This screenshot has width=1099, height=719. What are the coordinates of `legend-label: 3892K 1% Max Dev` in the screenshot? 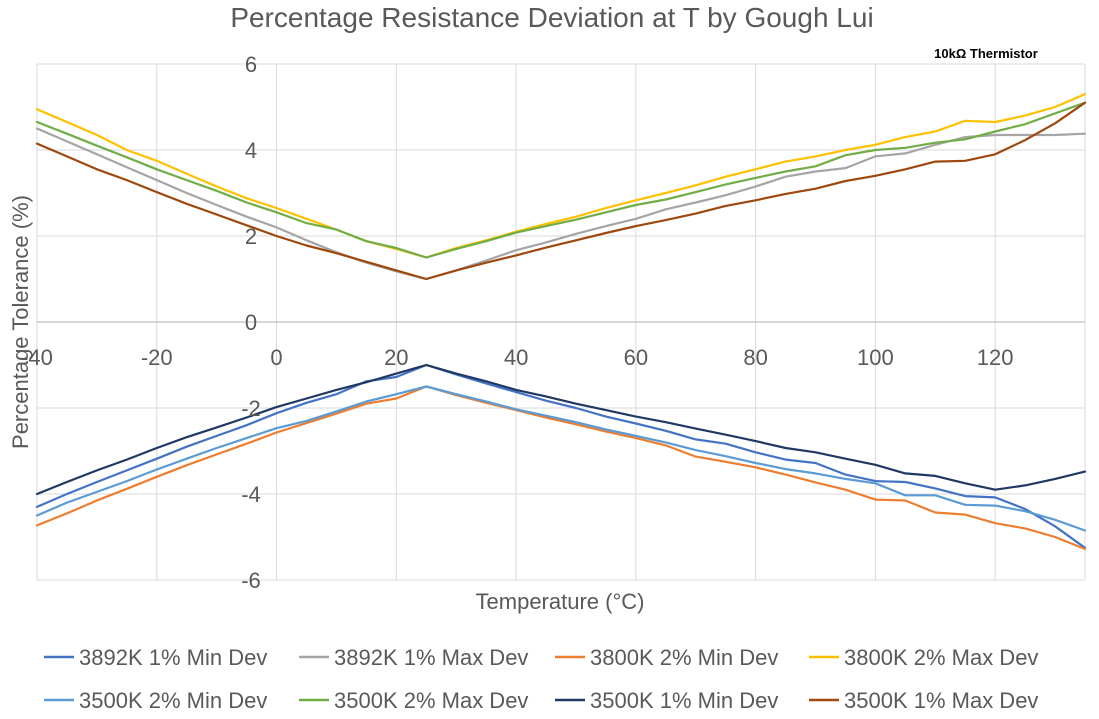 It's located at (431, 657).